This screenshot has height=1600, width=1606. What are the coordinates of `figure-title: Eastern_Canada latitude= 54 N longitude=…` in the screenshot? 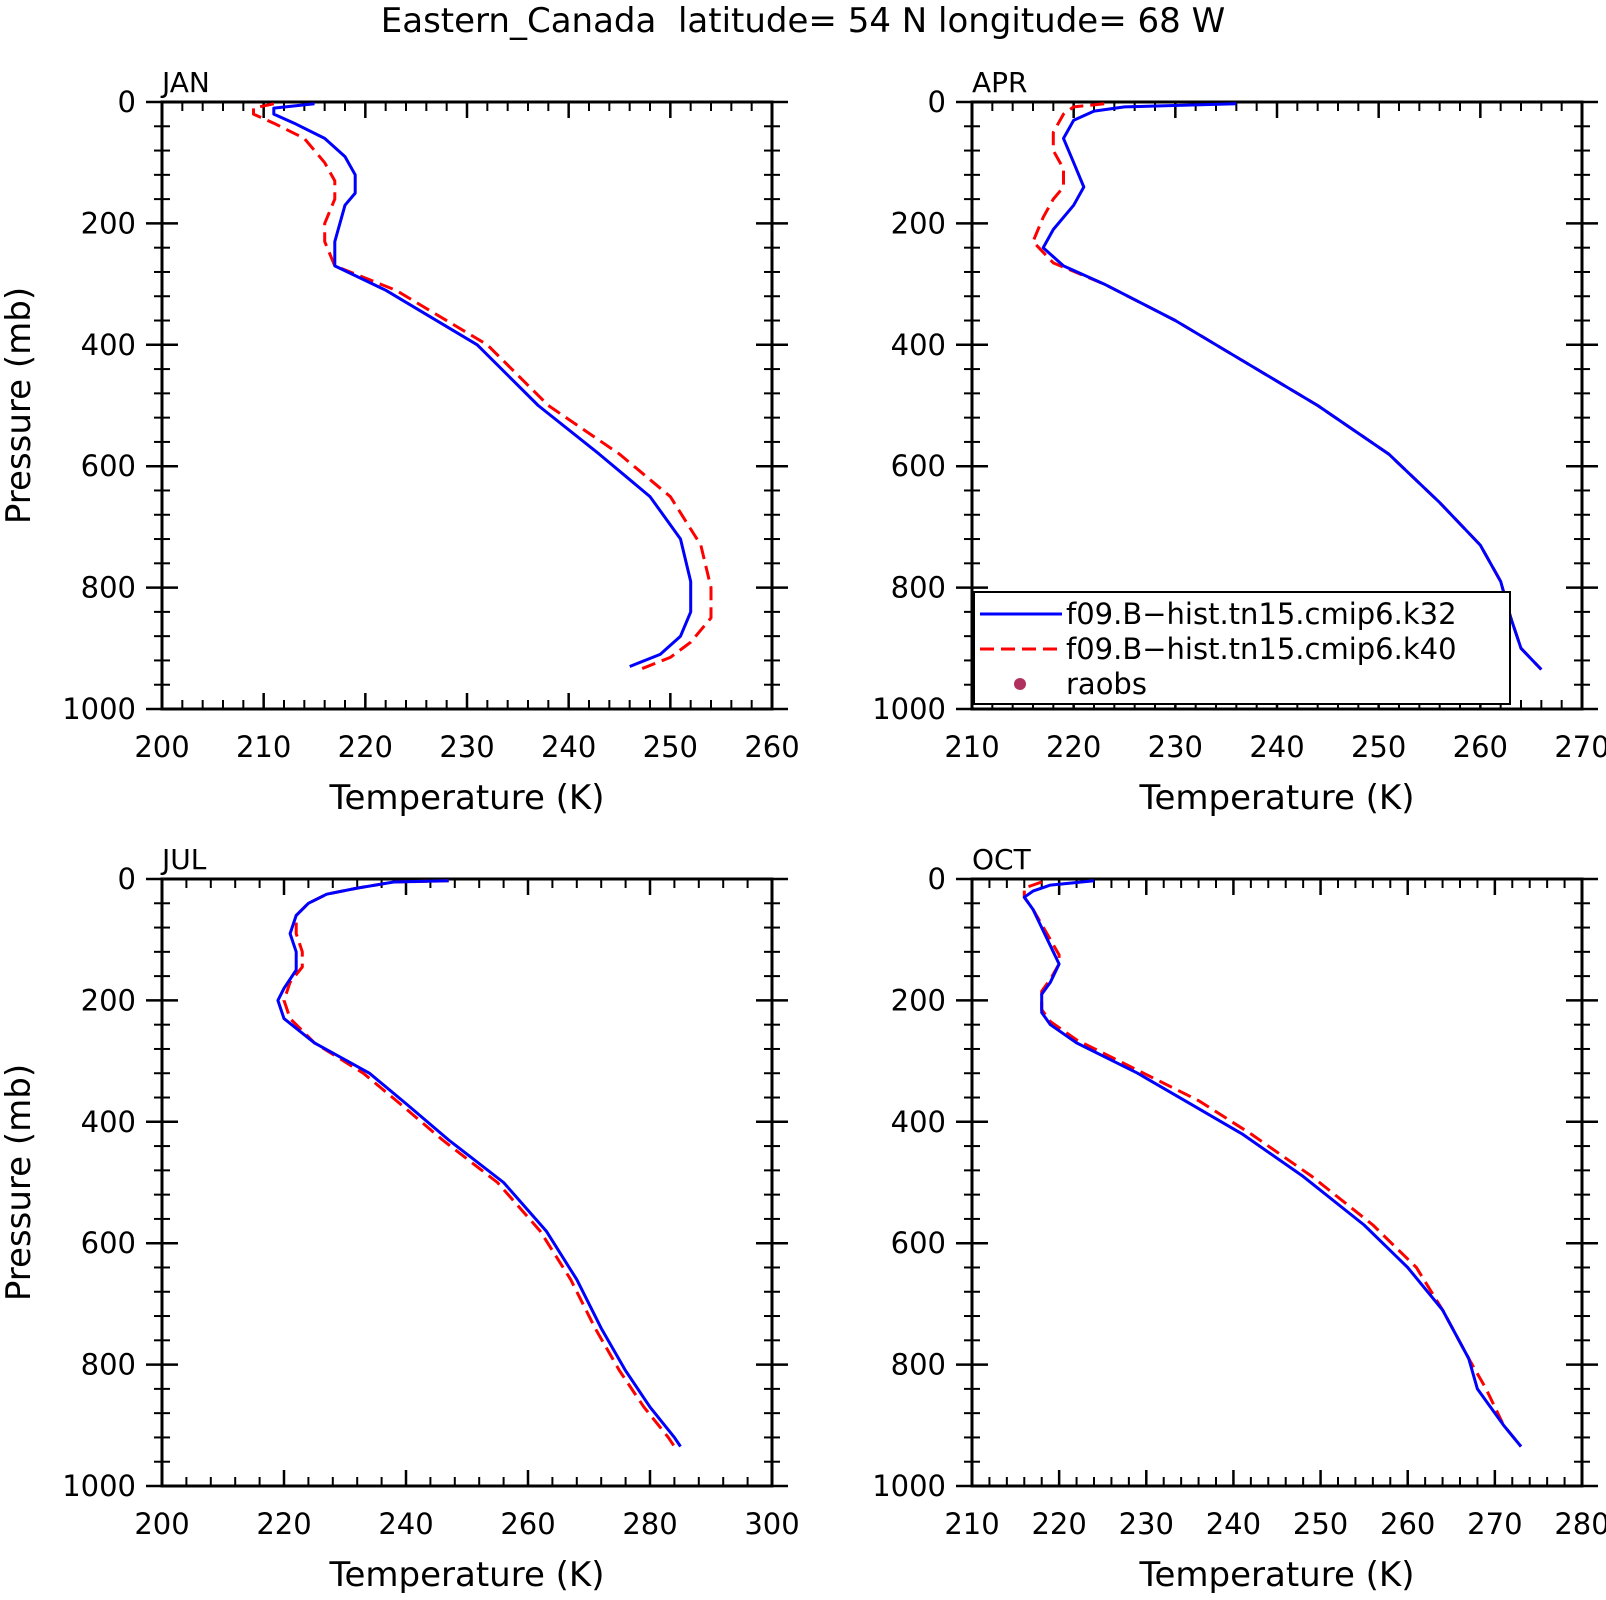 It's located at (803, 21).